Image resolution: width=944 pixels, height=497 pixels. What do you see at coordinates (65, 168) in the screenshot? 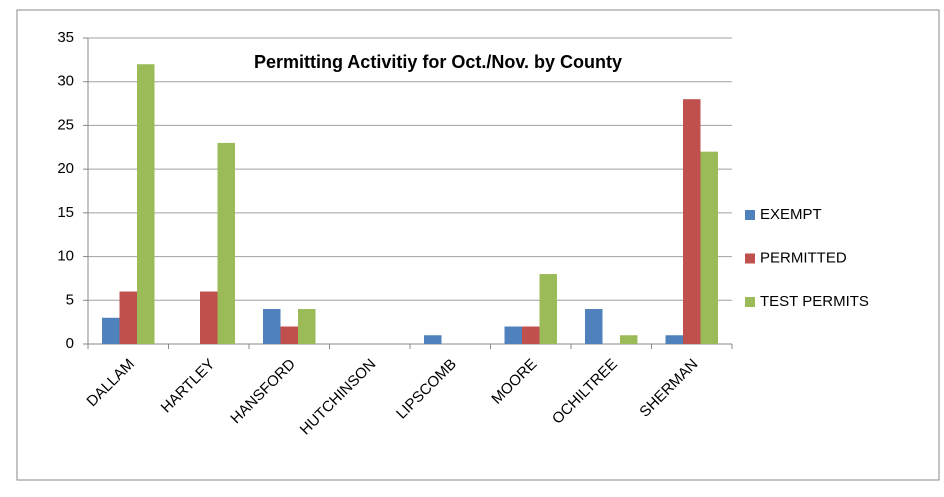
I see `y-tick-label: 20` at bounding box center [65, 168].